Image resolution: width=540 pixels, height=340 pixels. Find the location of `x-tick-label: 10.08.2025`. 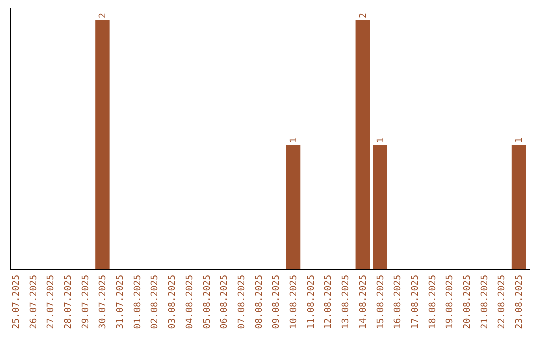

x-tick-label: 10.08.2025 is located at coordinates (295, 302).